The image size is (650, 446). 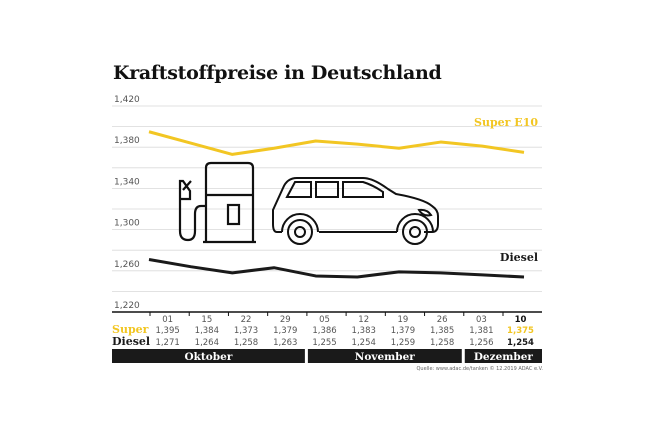 What do you see at coordinates (521, 320) in the screenshot?
I see `x-tick-label: 10` at bounding box center [521, 320].